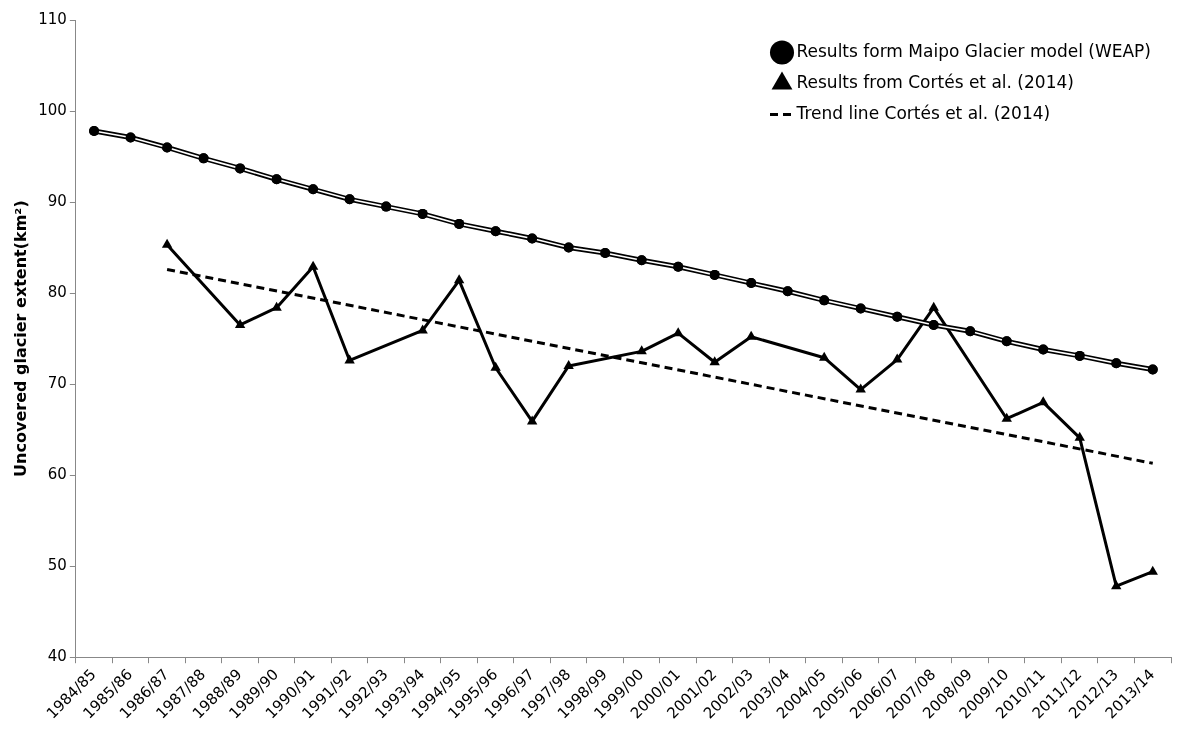  I want to click on y-tick-label: 90, so click(57, 200).